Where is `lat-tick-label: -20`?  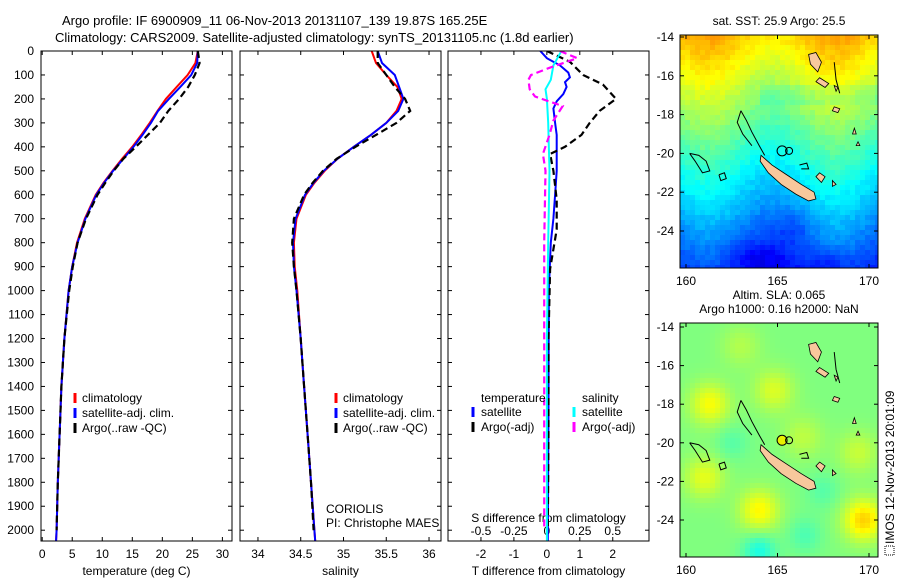
lat-tick-label: -20 is located at coordinates (666, 443).